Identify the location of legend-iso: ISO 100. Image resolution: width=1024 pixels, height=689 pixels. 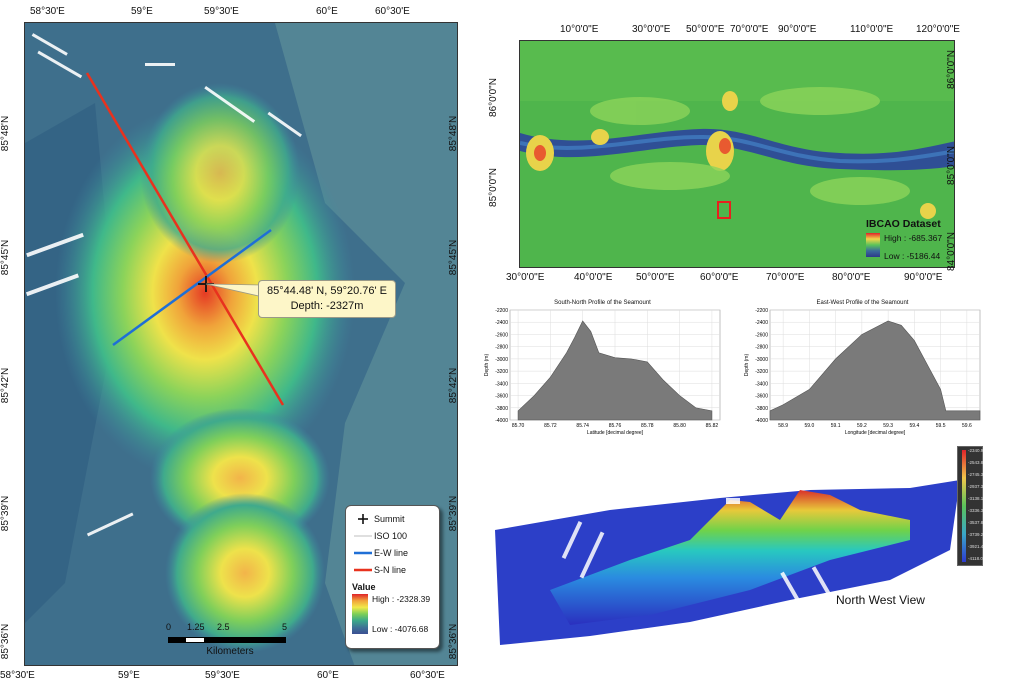
(392, 535).